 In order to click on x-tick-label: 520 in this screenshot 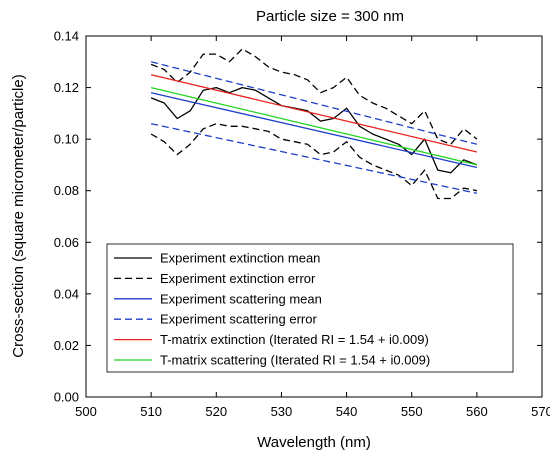, I will do `click(216, 411)`.